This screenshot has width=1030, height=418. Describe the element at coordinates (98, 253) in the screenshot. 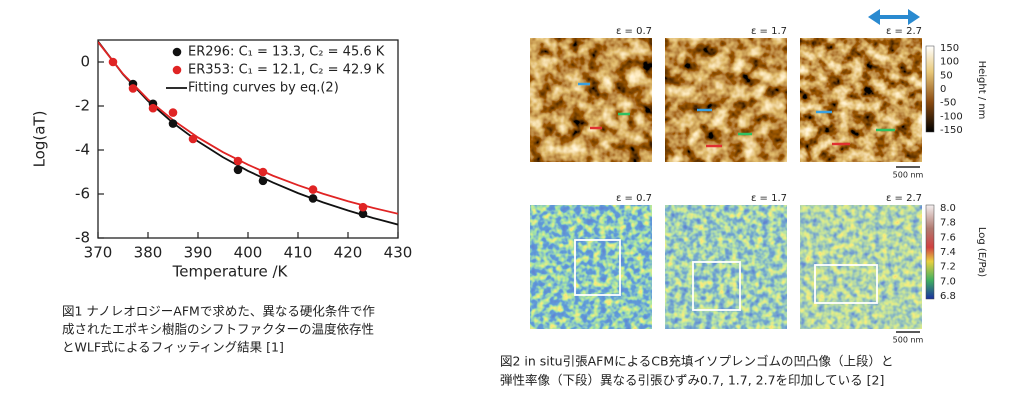

I see `x-tick-label: 370` at that location.